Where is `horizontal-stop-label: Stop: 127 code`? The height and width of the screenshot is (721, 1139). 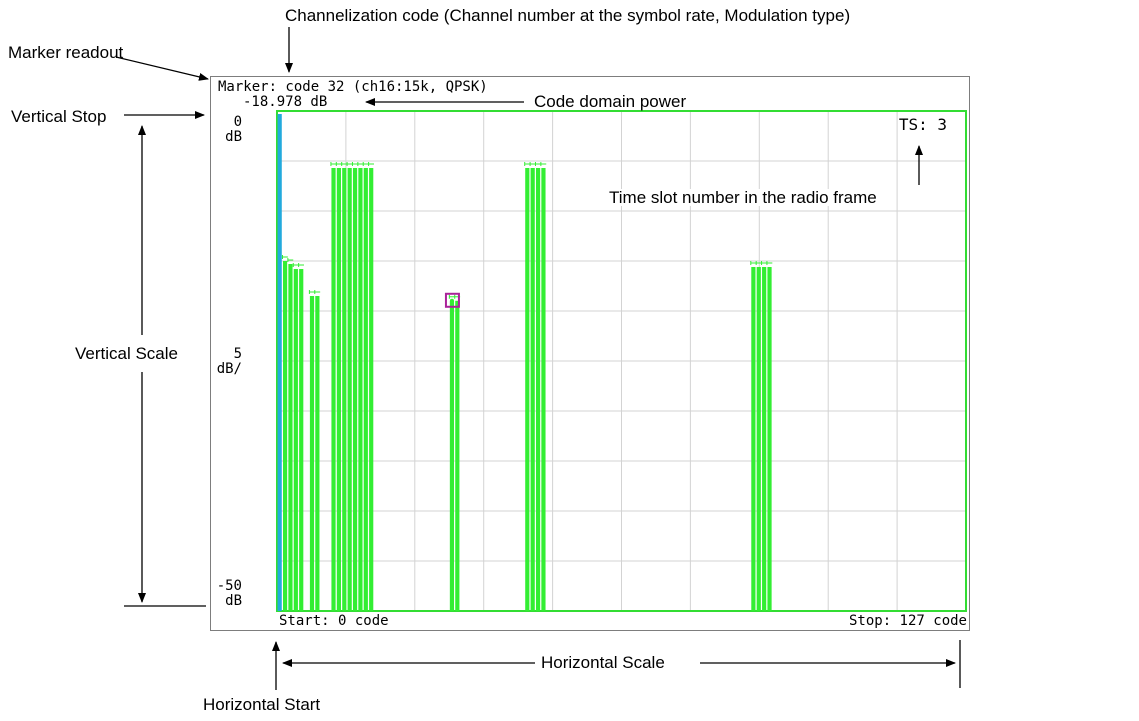 horizontal-stop-label: Stop: 127 code is located at coordinates (907, 621).